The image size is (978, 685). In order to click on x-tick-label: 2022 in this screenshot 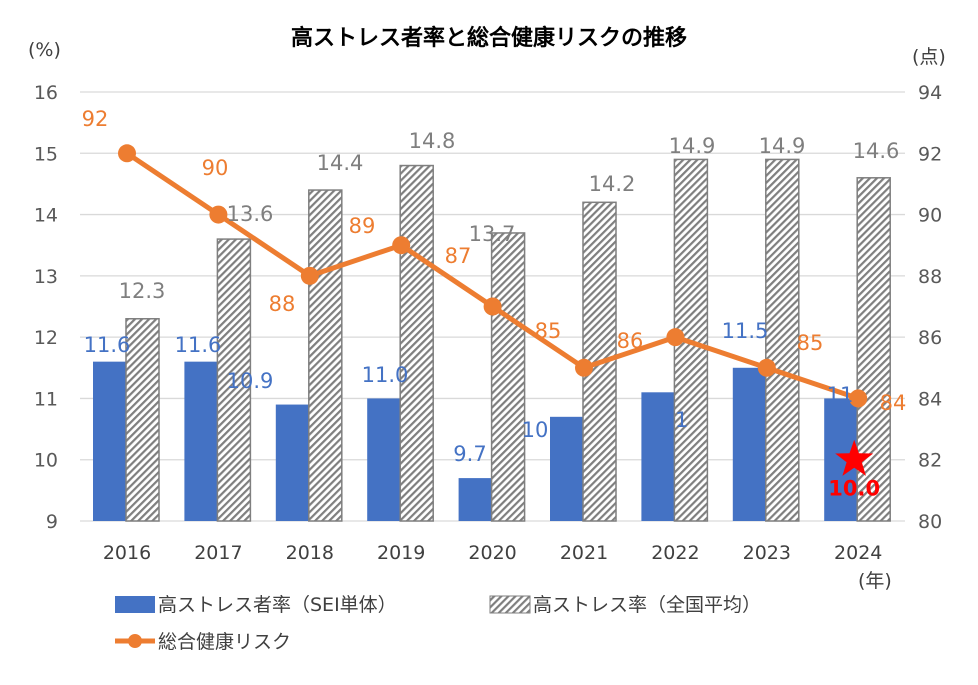, I will do `click(675, 553)`.